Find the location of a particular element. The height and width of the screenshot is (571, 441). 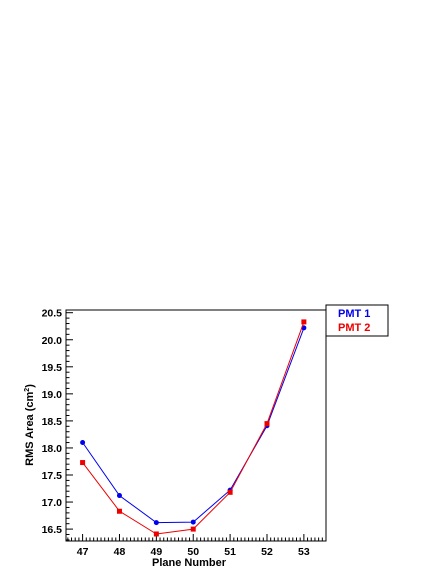

y-tick-label: 16.5 is located at coordinates (52, 530).